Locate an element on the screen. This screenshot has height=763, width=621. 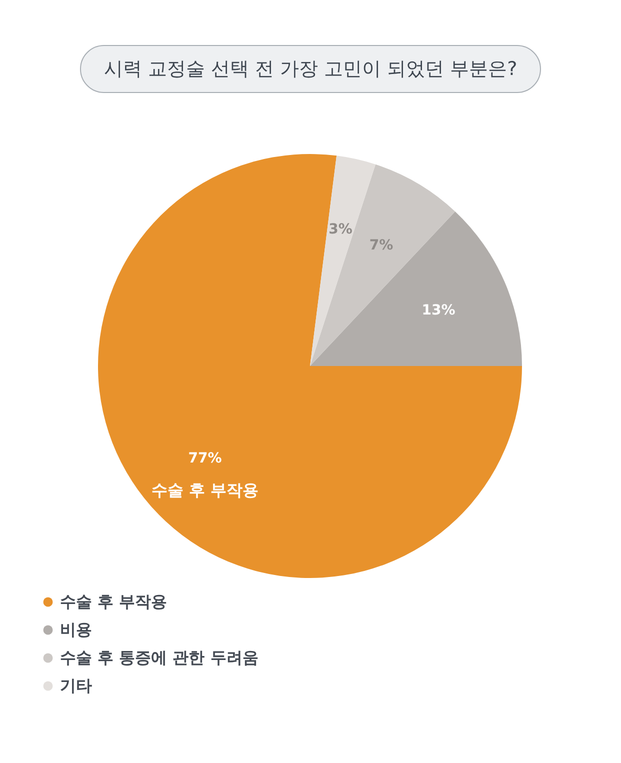
legend-label: 수술 후 통증에 관한 두려움 is located at coordinates (159, 657).